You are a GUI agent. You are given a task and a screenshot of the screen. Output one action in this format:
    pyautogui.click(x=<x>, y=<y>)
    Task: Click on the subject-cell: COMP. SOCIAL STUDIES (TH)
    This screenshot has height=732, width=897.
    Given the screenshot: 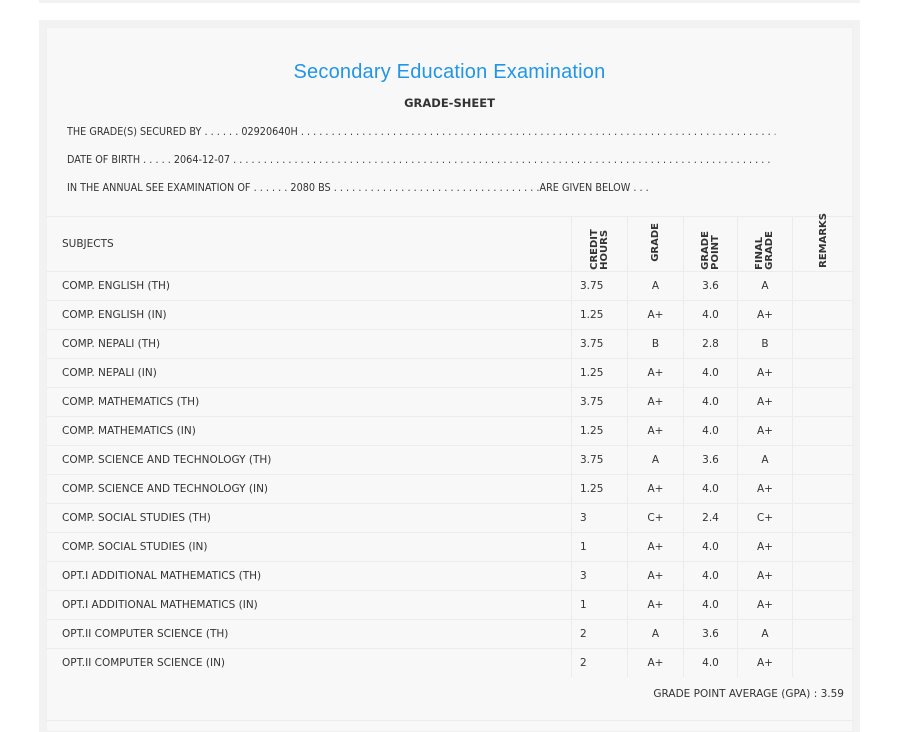 What is the action you would take?
    pyautogui.click(x=309, y=517)
    